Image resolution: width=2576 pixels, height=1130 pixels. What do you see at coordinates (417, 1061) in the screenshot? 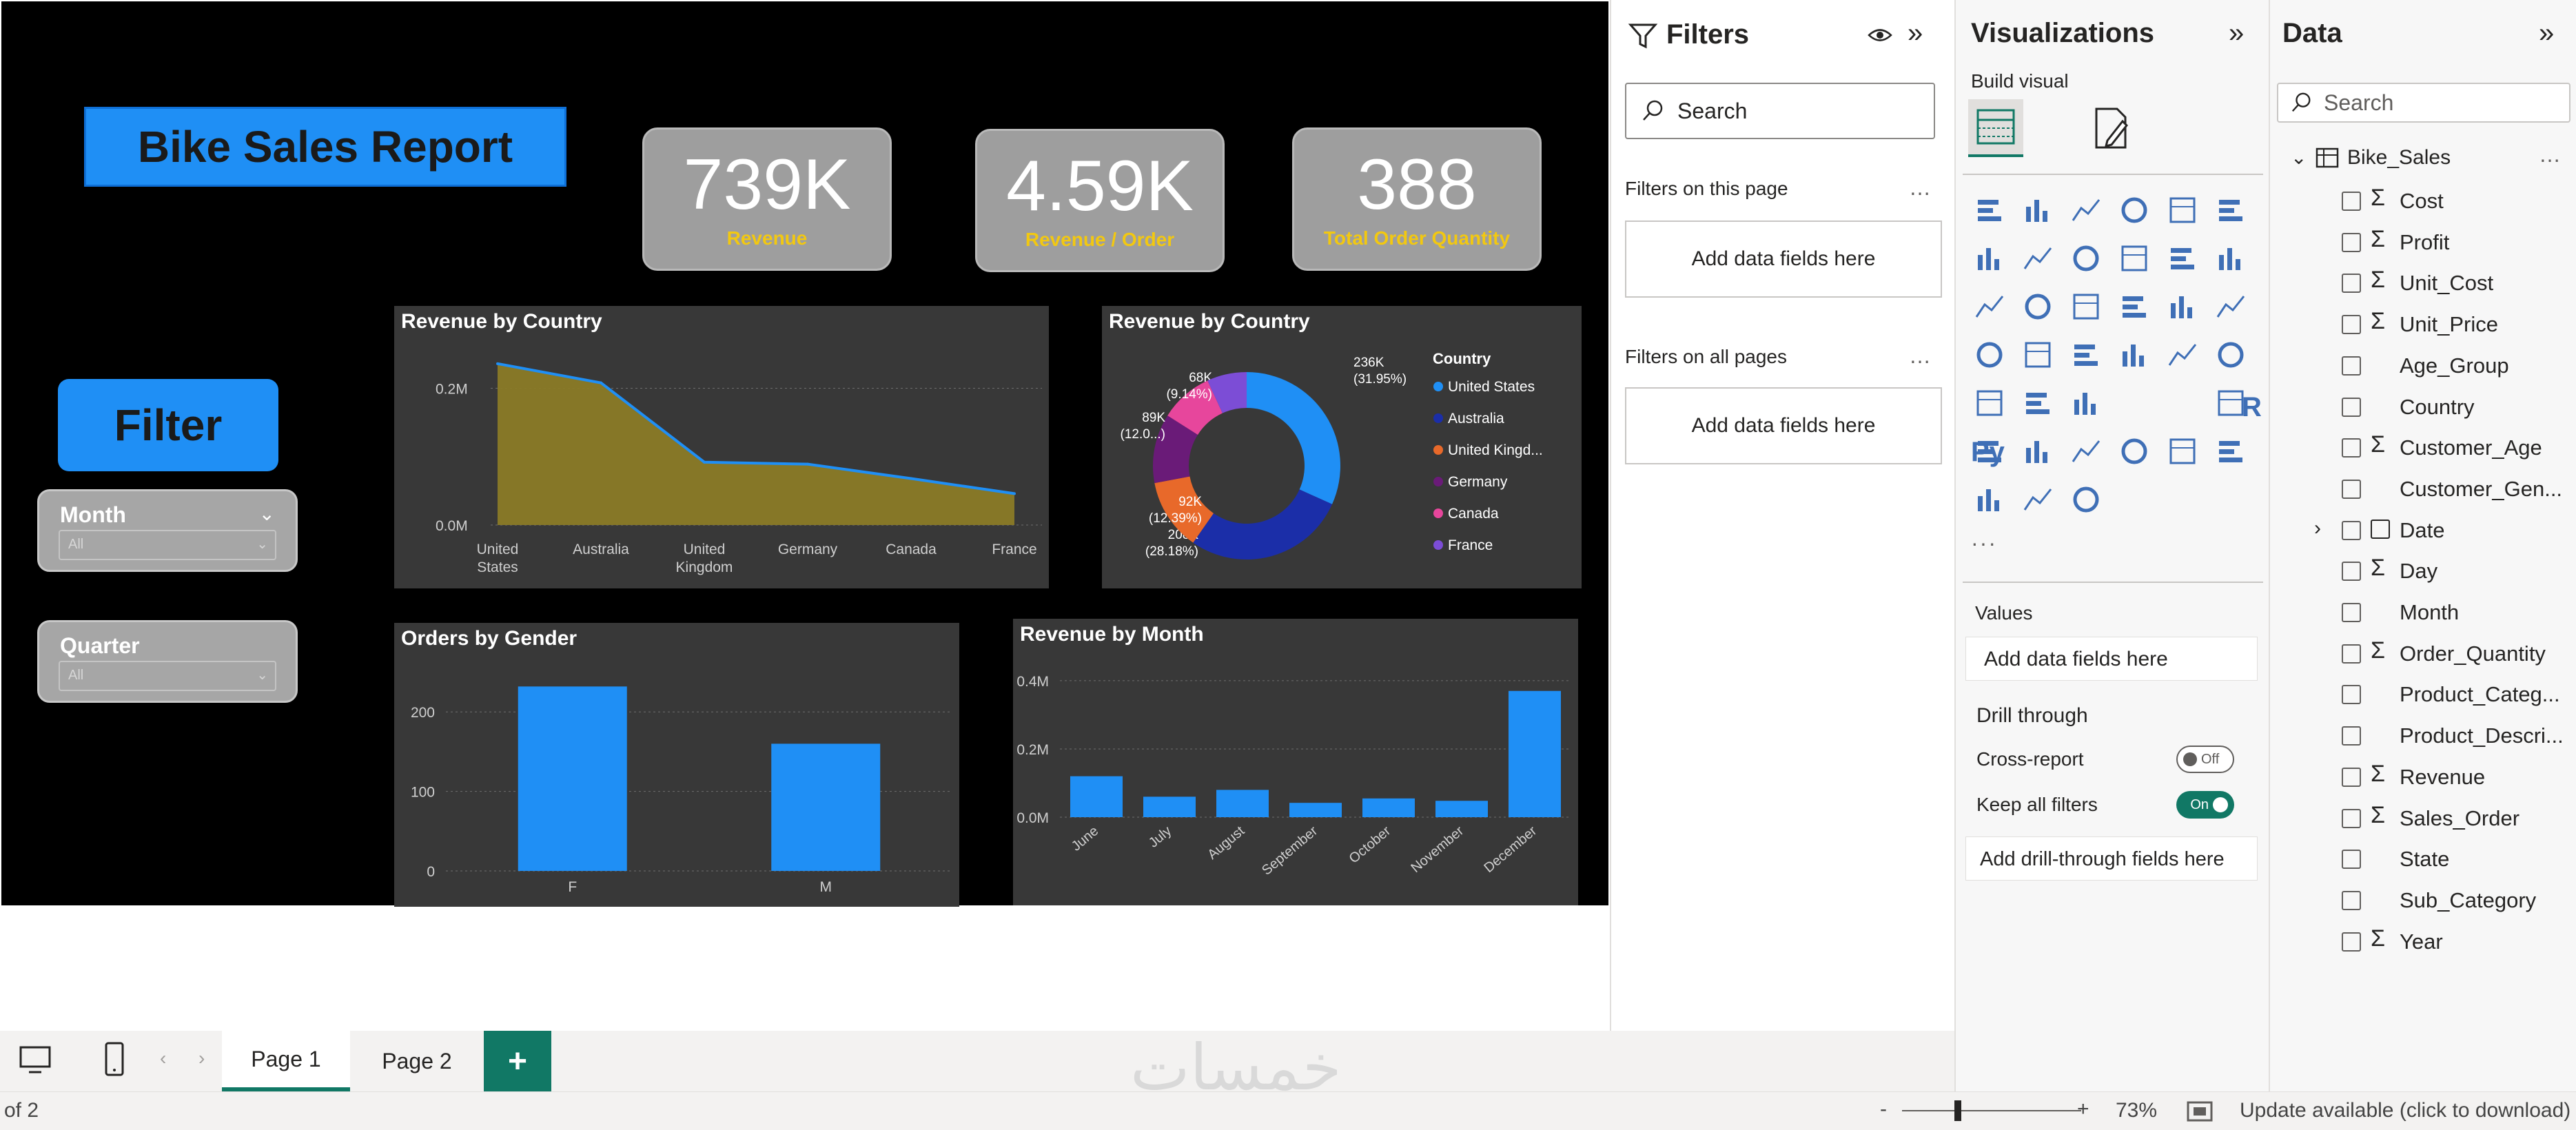
I see `tab-page-2: Page 2` at bounding box center [417, 1061].